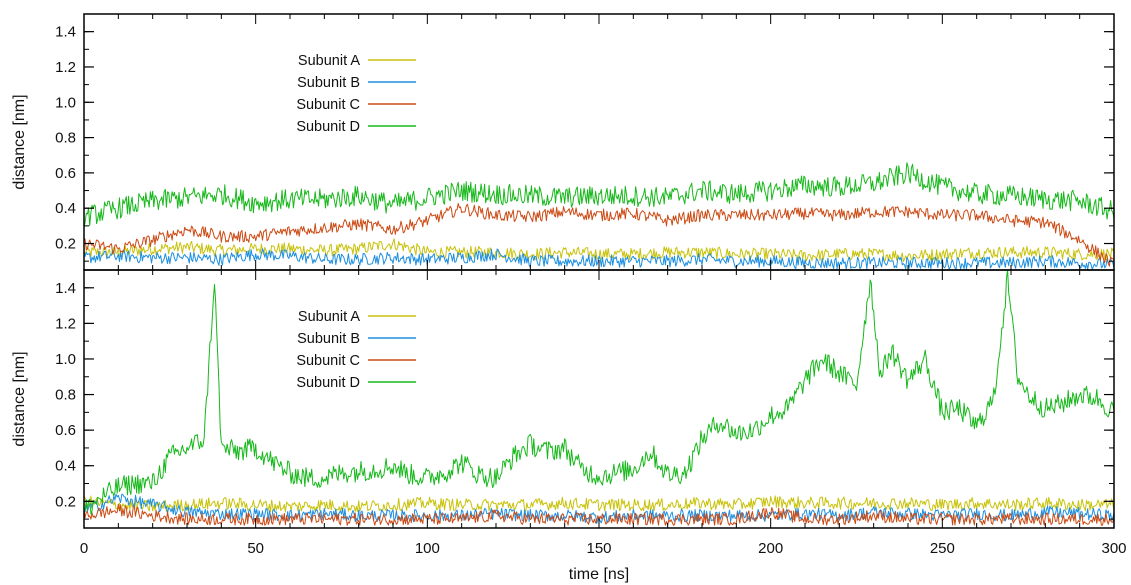 Image resolution: width=1131 pixels, height=585 pixels. What do you see at coordinates (599, 259) in the screenshot?
I see `top-series-subunit-b` at bounding box center [599, 259].